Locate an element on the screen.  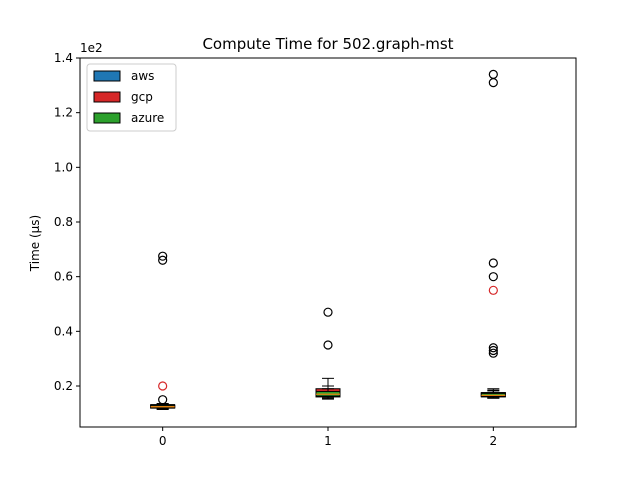
y-tick-label: 1.0 is located at coordinates (63, 167).